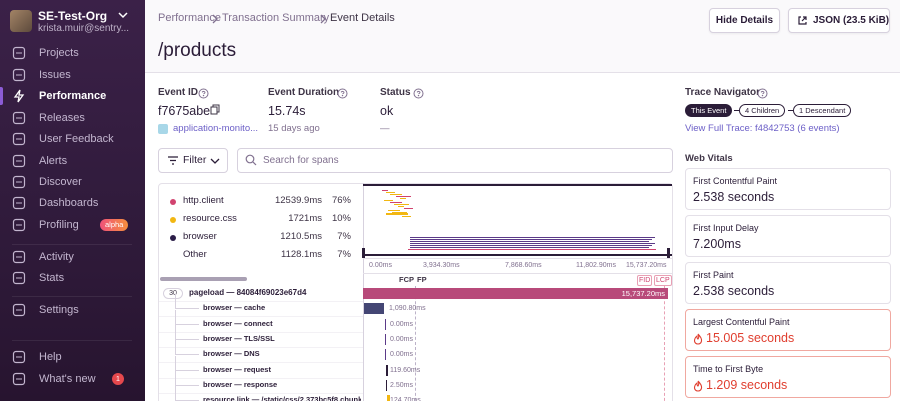  What do you see at coordinates (276, 18) in the screenshot?
I see `breadcrumb: Transaction Summary` at bounding box center [276, 18].